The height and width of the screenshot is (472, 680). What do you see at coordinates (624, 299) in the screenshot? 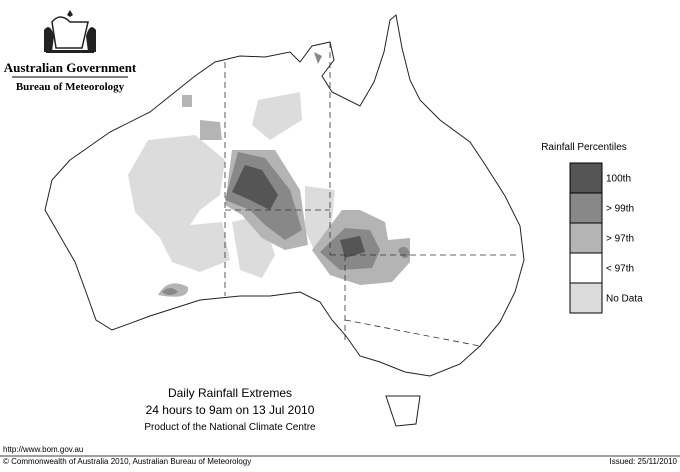
I see `legend-label: No Data` at bounding box center [624, 299].